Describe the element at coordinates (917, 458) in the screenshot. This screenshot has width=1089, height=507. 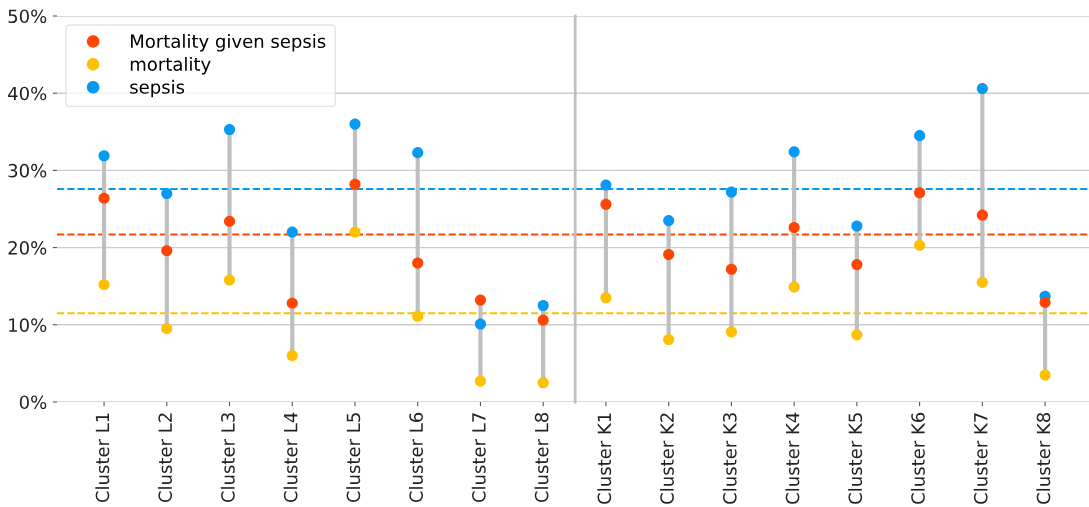
I see `x-tick-label: Cluster K6` at that location.